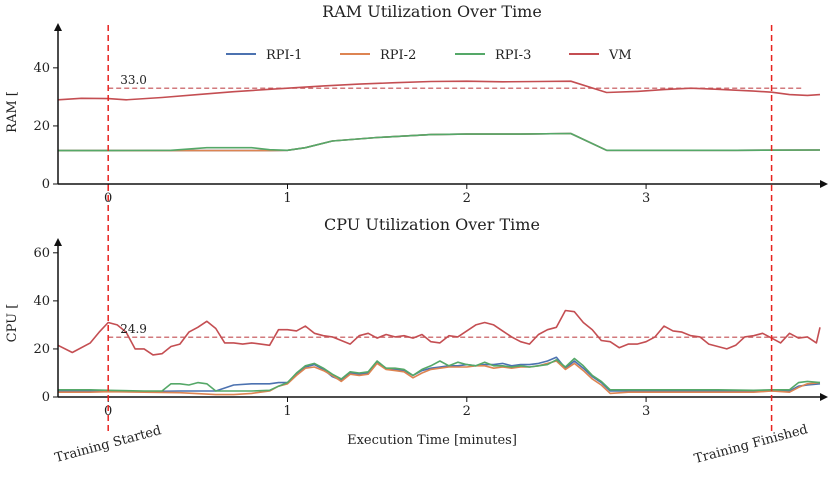 The height and width of the screenshot is (477, 830). What do you see at coordinates (108, 411) in the screenshot?
I see `cpu-x-tick-label: 0` at bounding box center [108, 411].